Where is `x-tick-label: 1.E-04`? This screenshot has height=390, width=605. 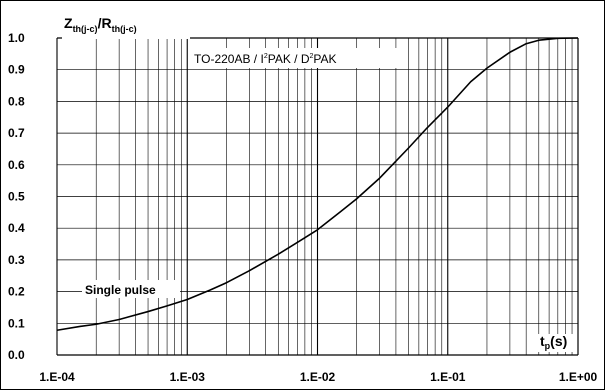
x-tick-label: 1.E-04 is located at coordinates (57, 377).